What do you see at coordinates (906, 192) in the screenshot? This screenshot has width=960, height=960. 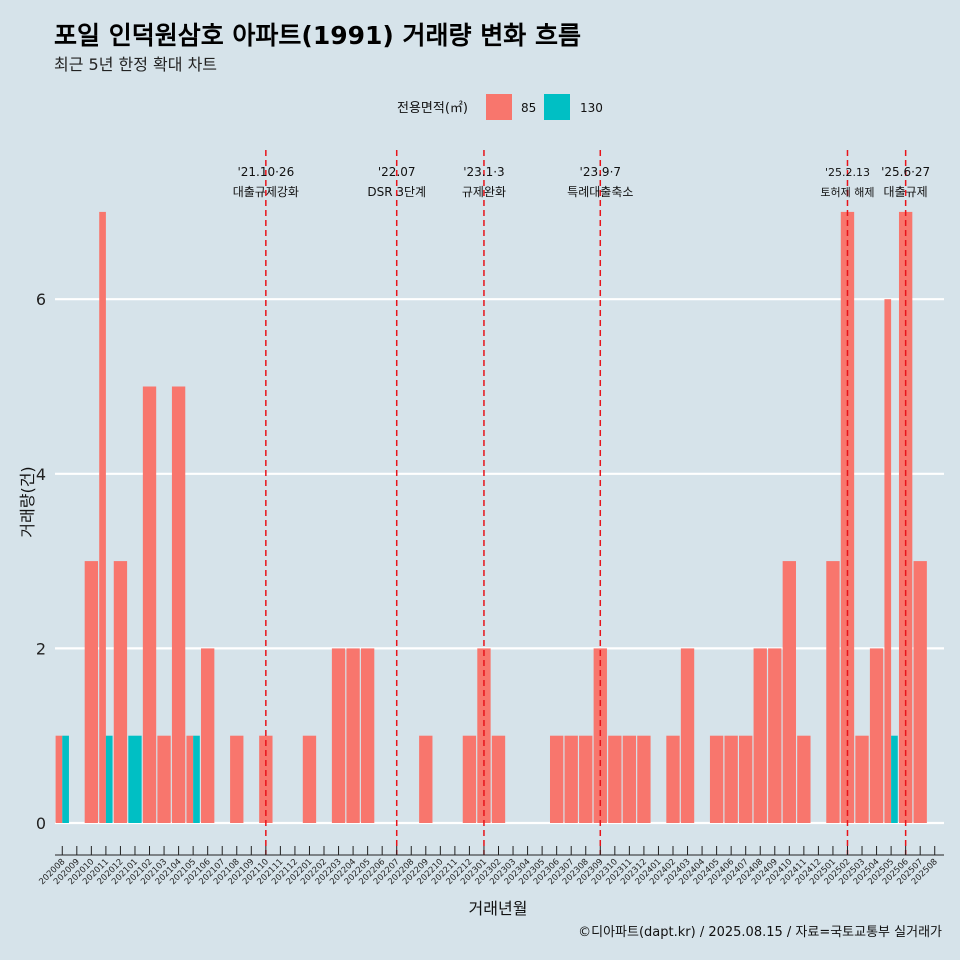 I see `event-label: 대출규제` at bounding box center [906, 192].